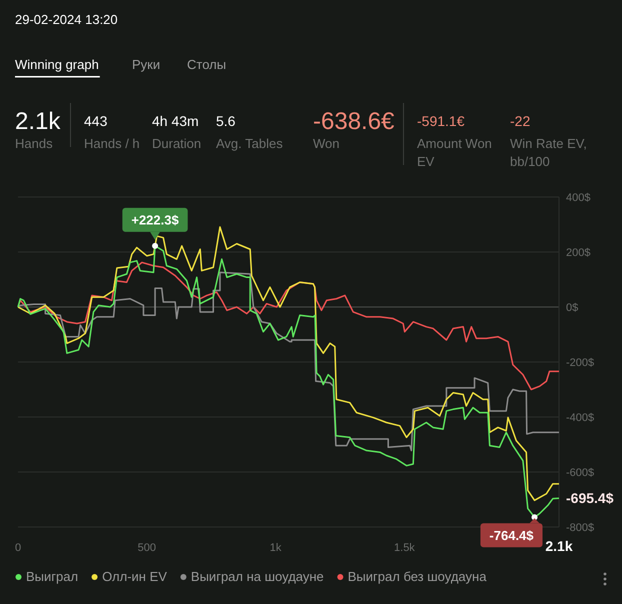 This screenshot has height=604, width=622. I want to click on annotation: +222.3$, so click(155, 220).